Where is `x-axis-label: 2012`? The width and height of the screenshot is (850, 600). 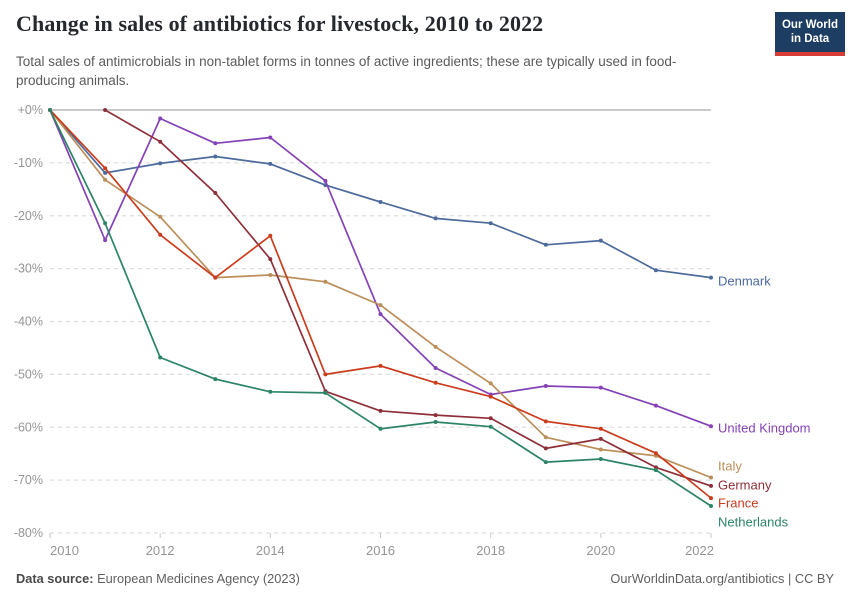
x-axis-label: 2012 is located at coordinates (160, 549).